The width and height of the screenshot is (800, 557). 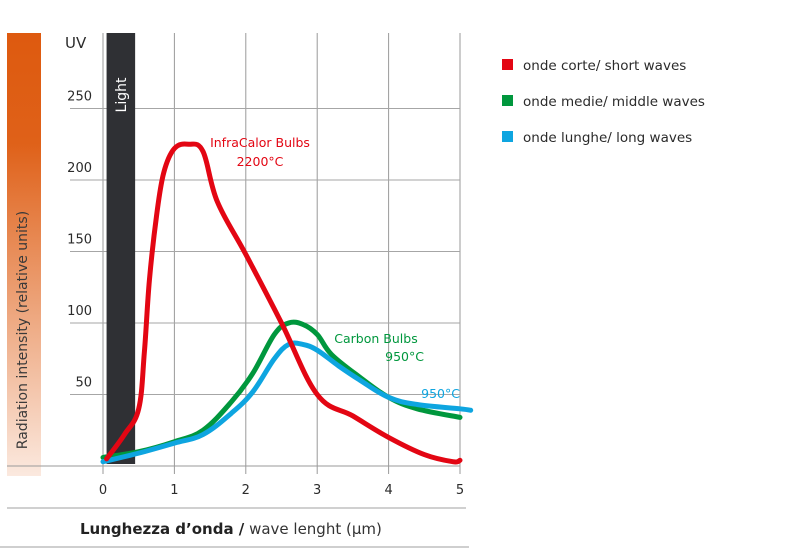 What do you see at coordinates (313, 529) in the screenshot?
I see `x-axis-title-regular: wave lenght (µm)` at bounding box center [313, 529].